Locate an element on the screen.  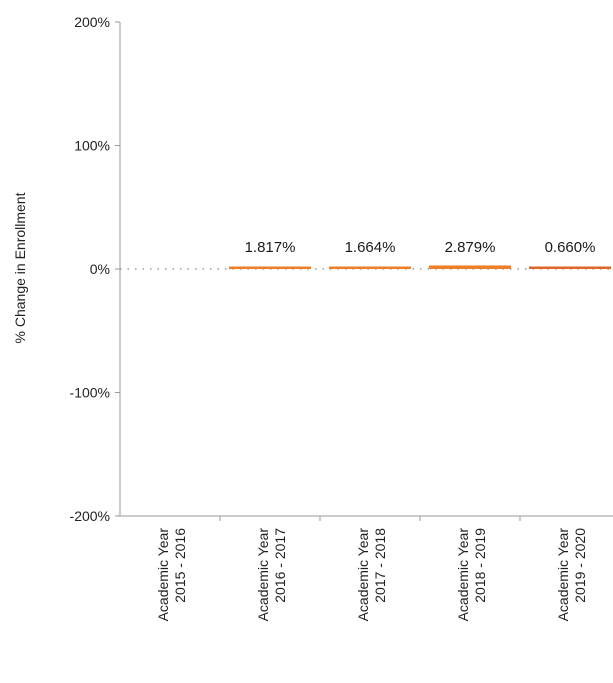
y-tick-labels-group: 200% 100% 0% -100% -200% is located at coordinates (95, 269).